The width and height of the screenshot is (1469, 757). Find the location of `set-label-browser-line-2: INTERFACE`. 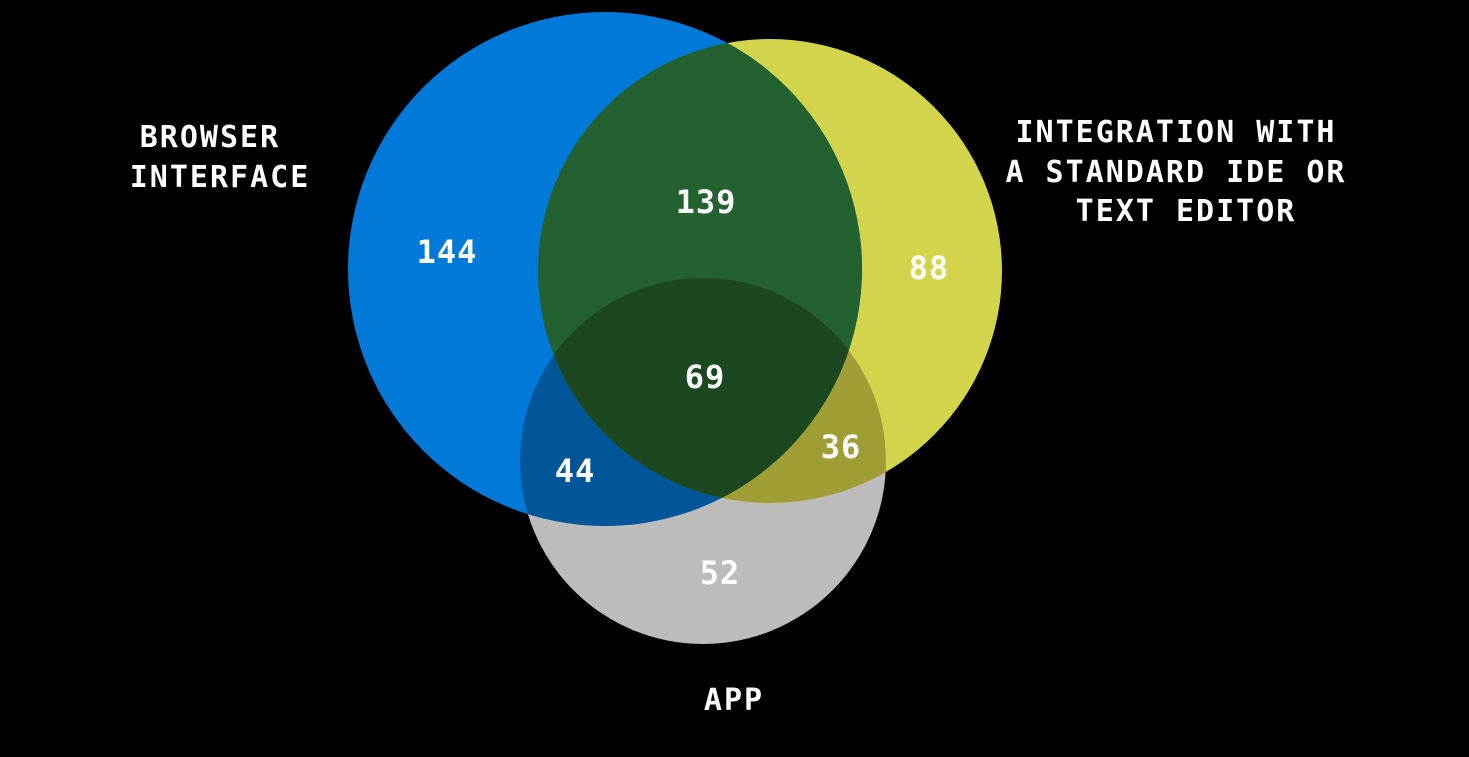

set-label-browser-line-2: INTERFACE is located at coordinates (220, 177).